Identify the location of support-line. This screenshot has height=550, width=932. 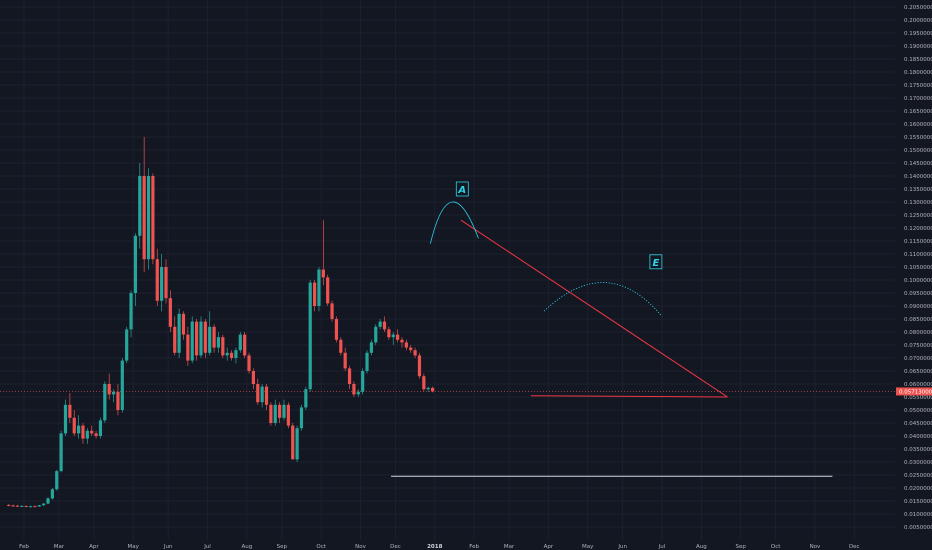
(629, 396).